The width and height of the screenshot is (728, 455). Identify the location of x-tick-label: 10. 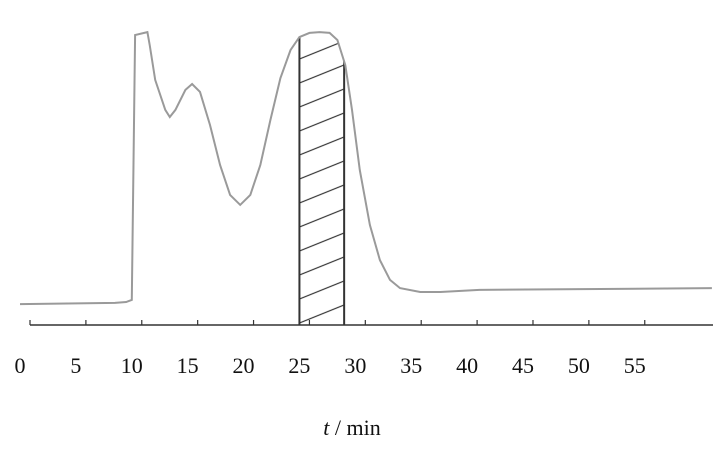
(132, 365).